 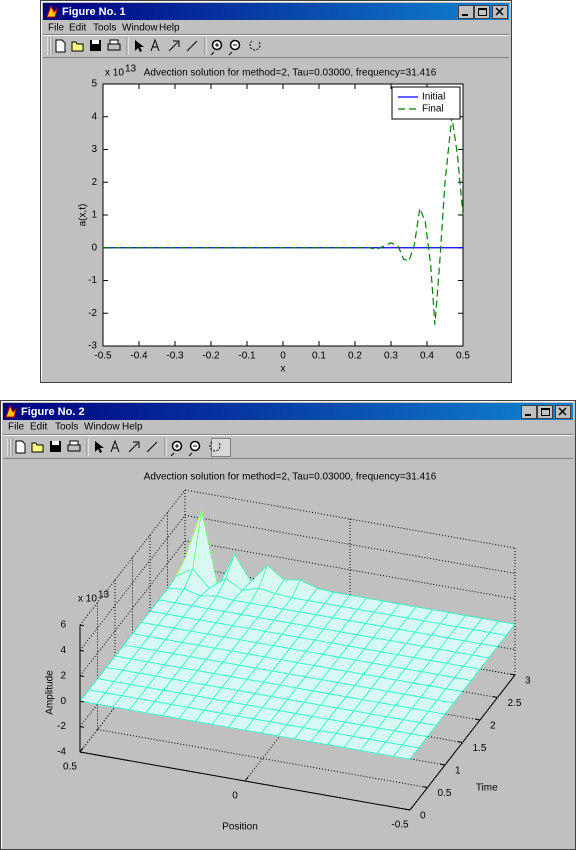 What do you see at coordinates (211, 356) in the screenshot?
I see `x-tick-label: -0.2` at bounding box center [211, 356].